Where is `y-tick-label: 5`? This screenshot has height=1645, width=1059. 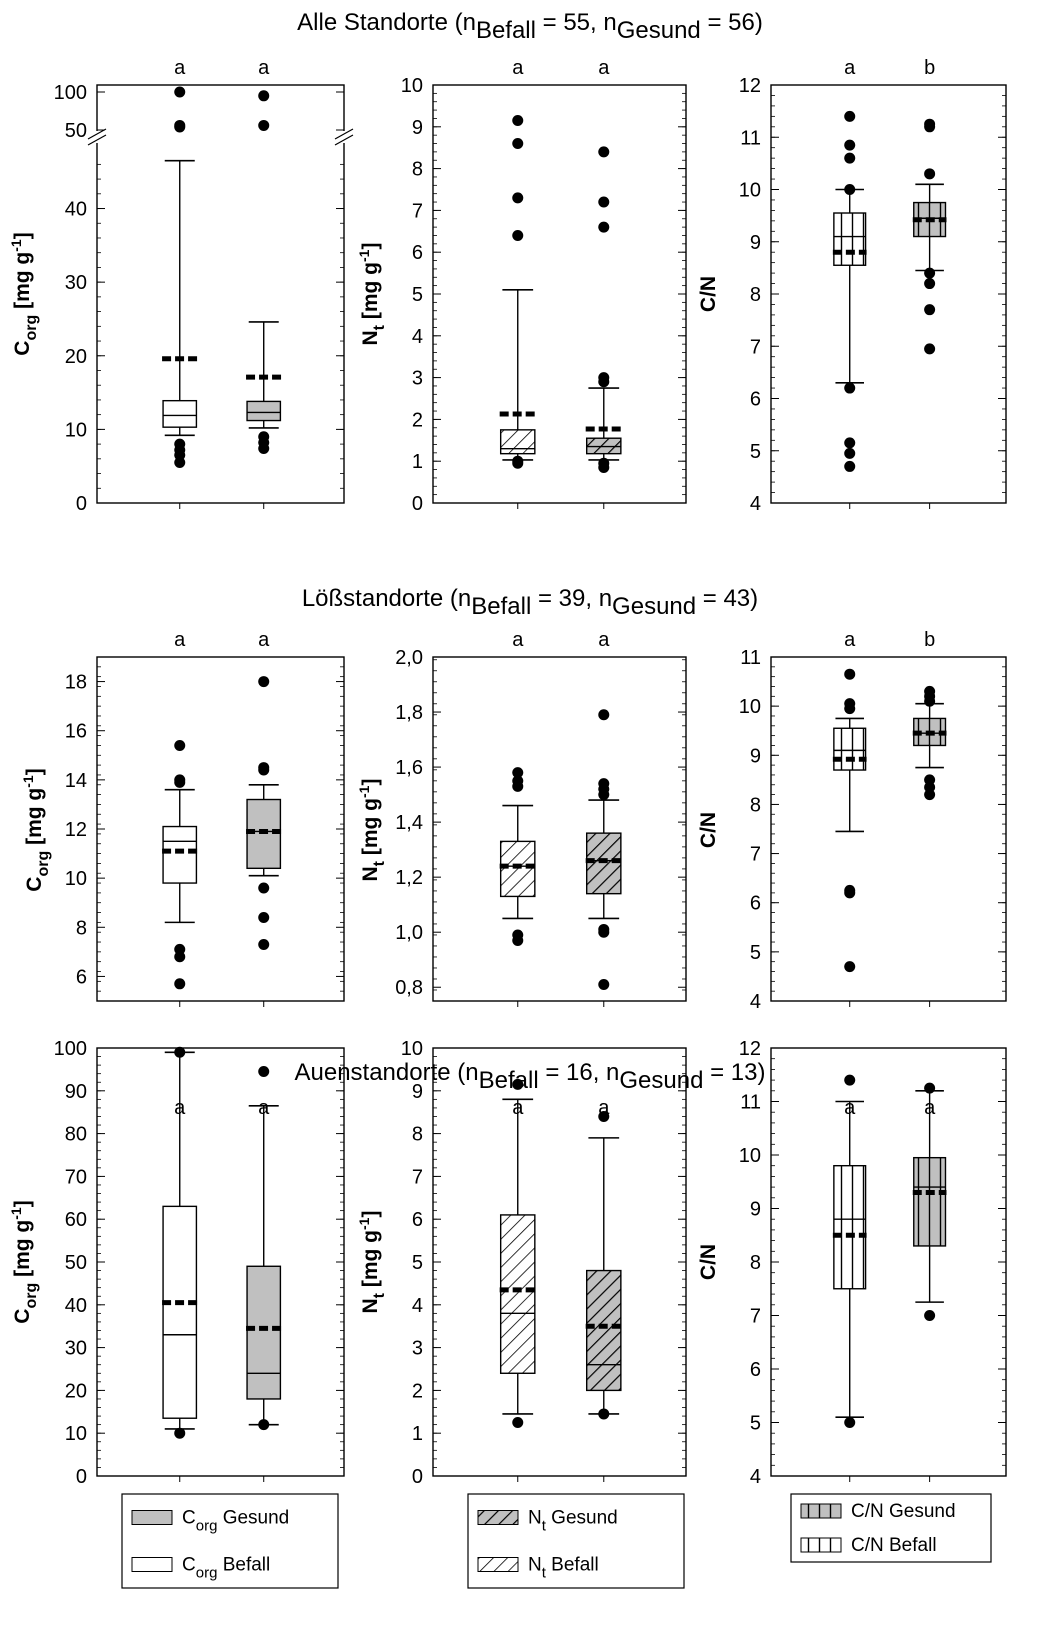 y-tick-label: 5 is located at coordinates (755, 953).